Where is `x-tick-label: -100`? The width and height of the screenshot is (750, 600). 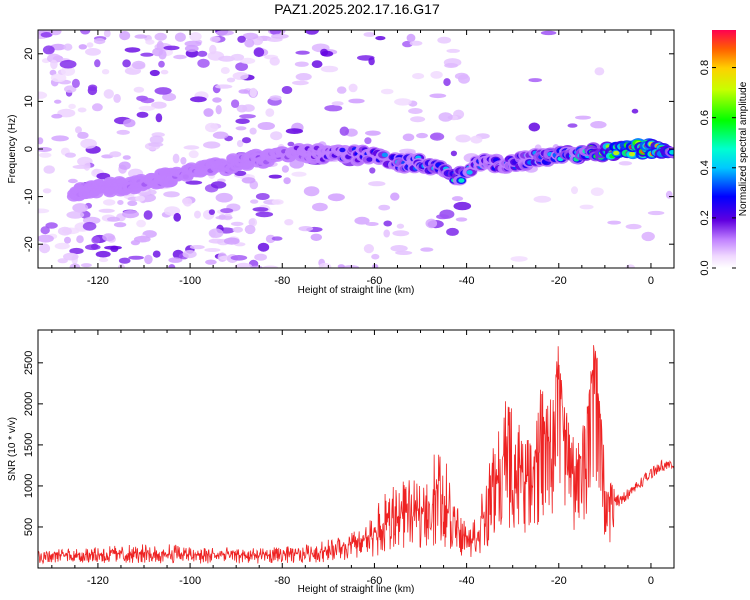
x-tick-label: -100 is located at coordinates (190, 581).